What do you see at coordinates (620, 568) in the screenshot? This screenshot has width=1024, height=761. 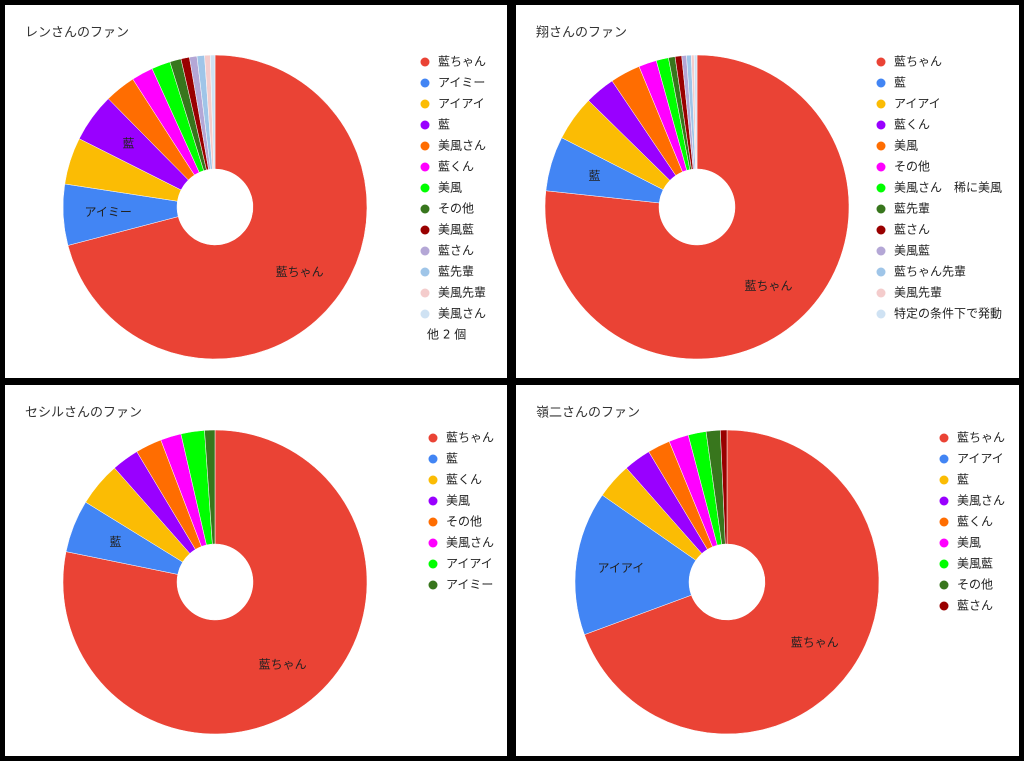 I see `slice-label: アイアイ` at bounding box center [620, 568].